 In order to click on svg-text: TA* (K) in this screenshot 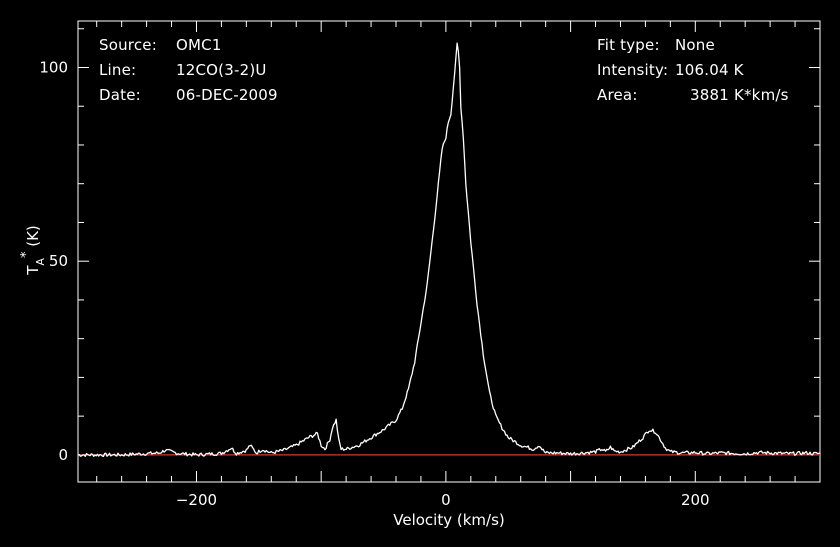, I will do `click(33, 250)`.